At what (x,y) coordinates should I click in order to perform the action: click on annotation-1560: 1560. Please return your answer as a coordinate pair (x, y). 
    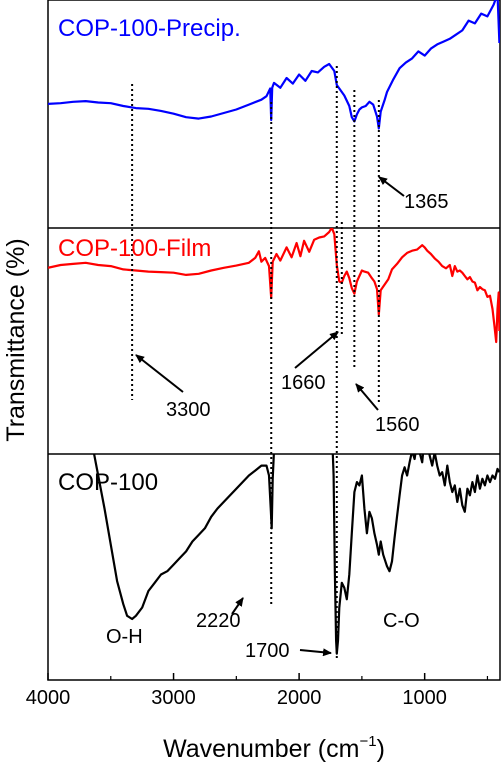
    Looking at the image, I should click on (397, 425).